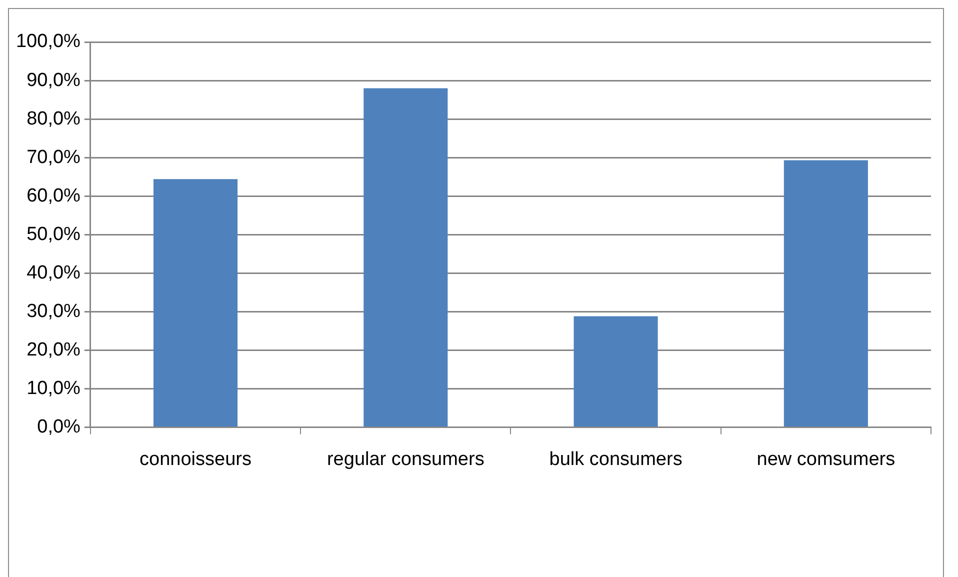 The width and height of the screenshot is (958, 577). What do you see at coordinates (53, 388) in the screenshot?
I see `y-tick-label: 10,0%` at bounding box center [53, 388].